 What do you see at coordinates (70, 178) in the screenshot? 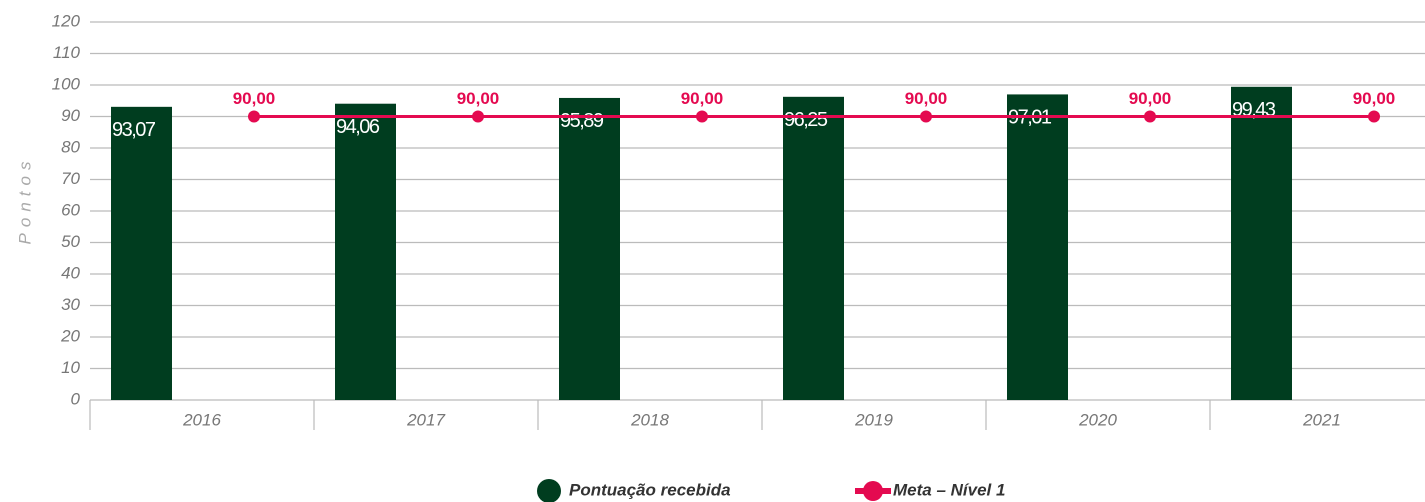
I see `y-tick-label: 70` at bounding box center [70, 178].